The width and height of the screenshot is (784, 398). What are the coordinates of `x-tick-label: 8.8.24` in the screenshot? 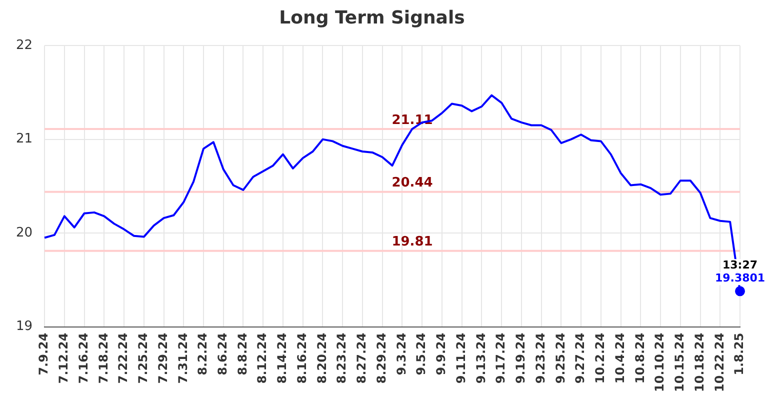 It's located at (242, 354).